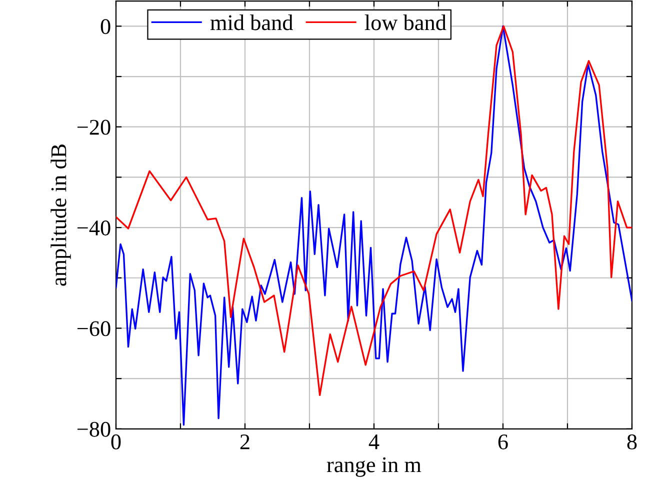 This screenshot has width=659, height=504. What do you see at coordinates (405, 22) in the screenshot?
I see `legend-label: low band` at bounding box center [405, 22].